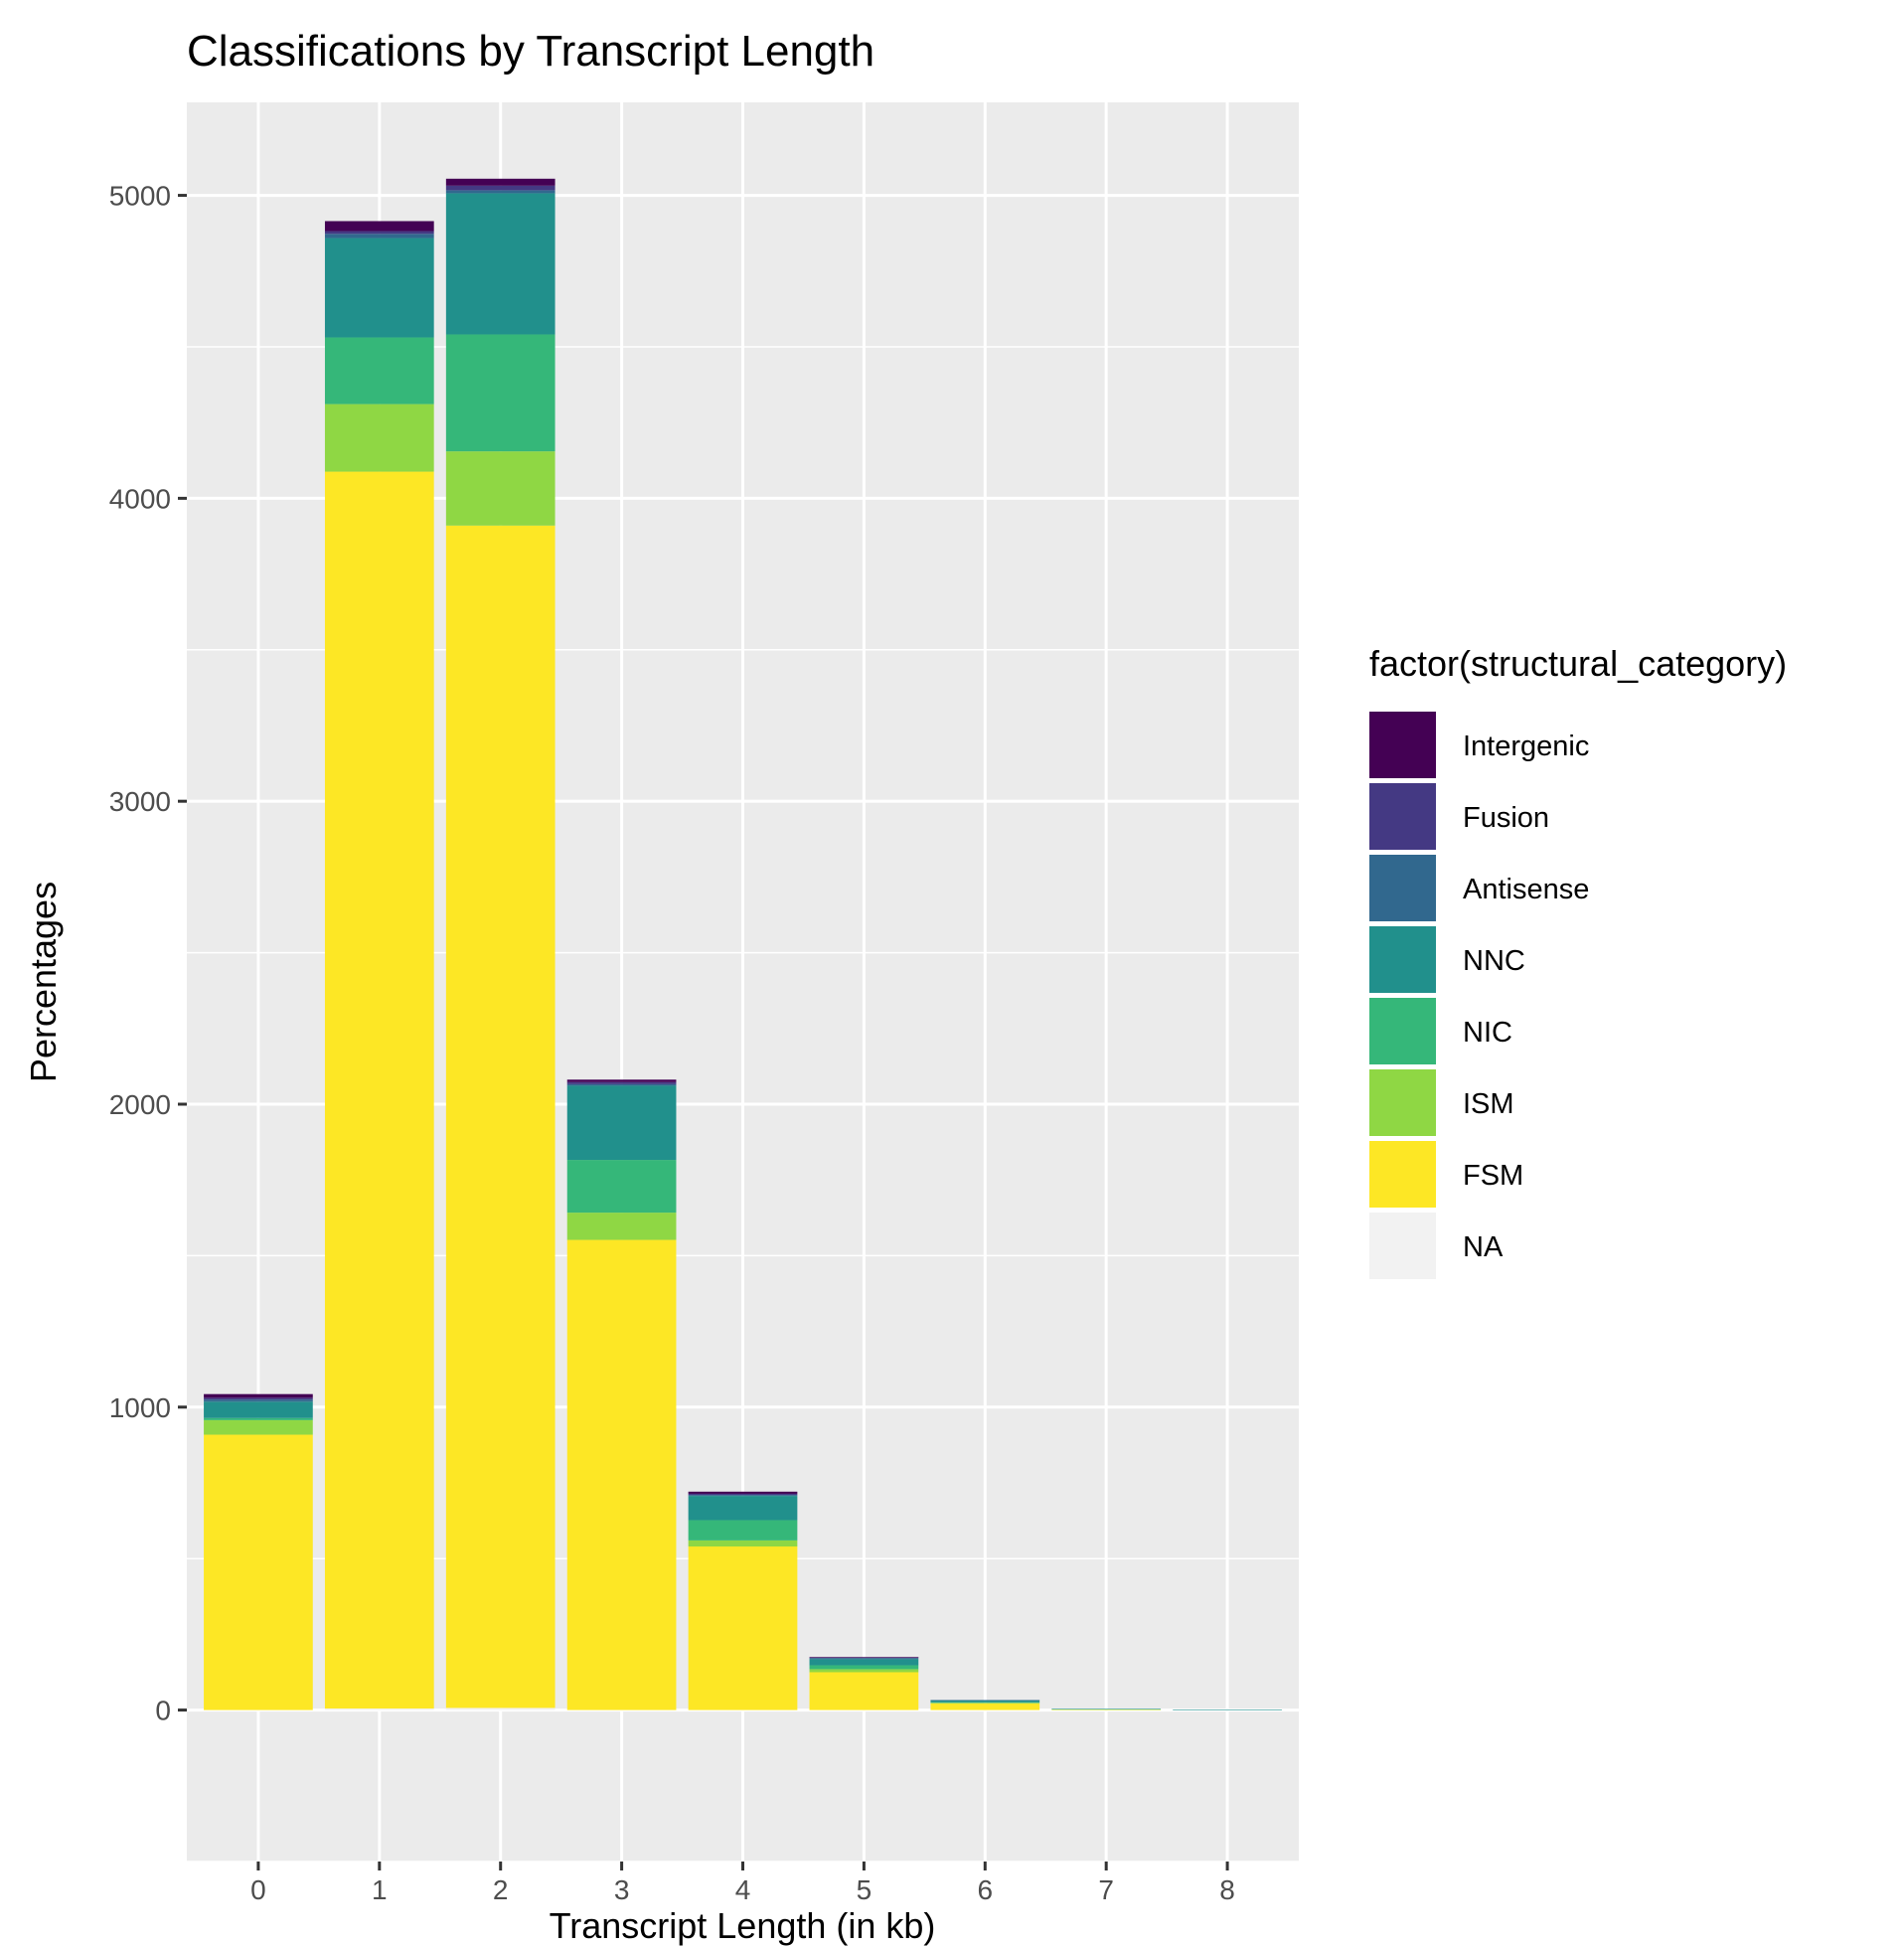 This screenshot has width=1904, height=1947. What do you see at coordinates (1403, 816) in the screenshot?
I see `legend-key-fusion` at bounding box center [1403, 816].